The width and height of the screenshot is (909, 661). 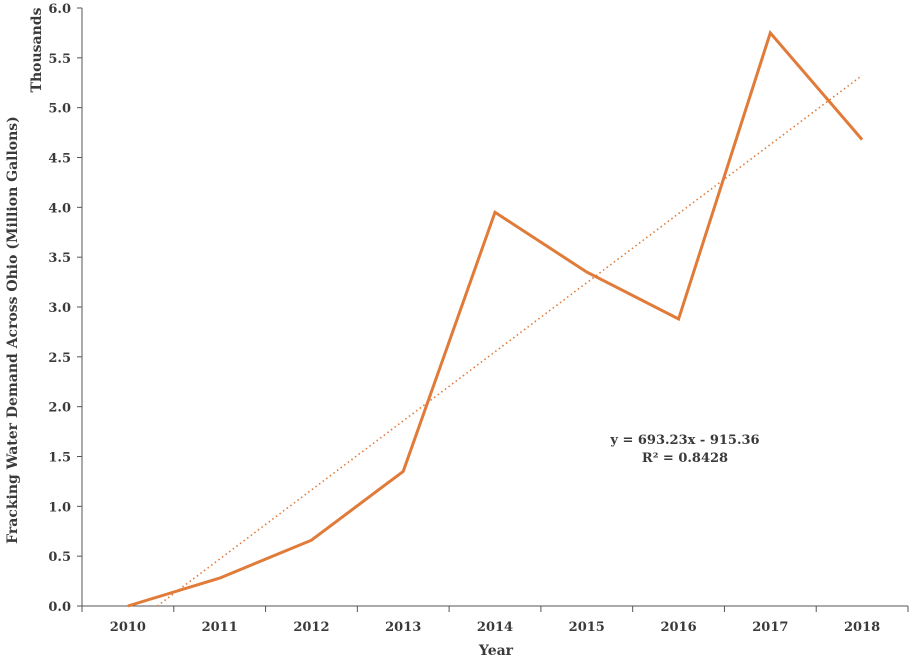 What do you see at coordinates (59, 9) in the screenshot?
I see `y-tick-label: 6.0` at bounding box center [59, 9].